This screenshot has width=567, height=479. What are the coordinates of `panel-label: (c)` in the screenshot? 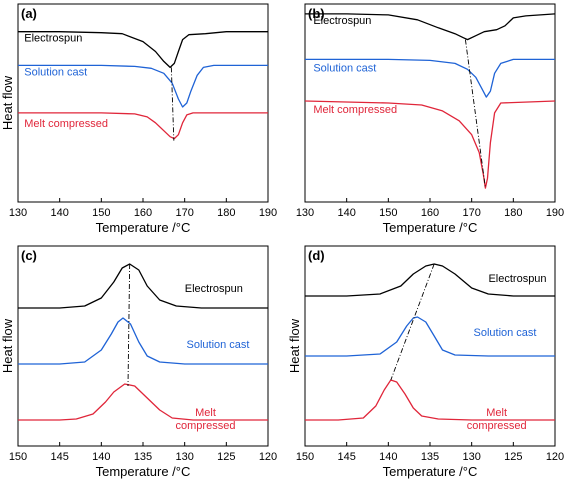 It's located at (29, 255).